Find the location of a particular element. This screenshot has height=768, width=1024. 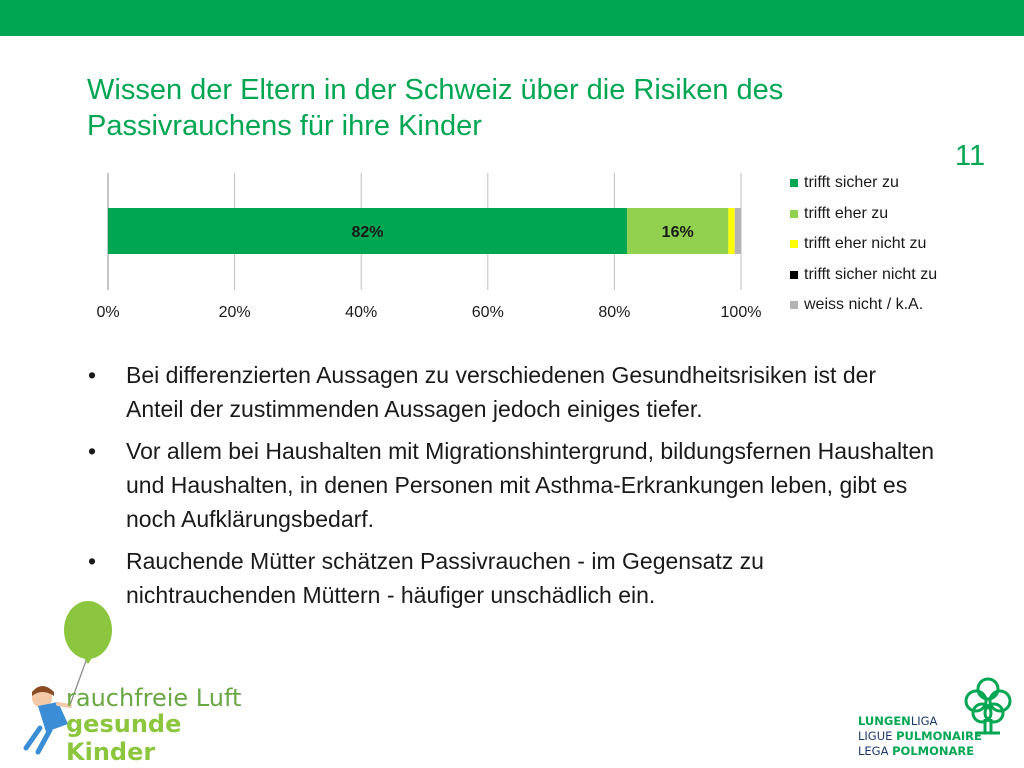

balloon-child-icon is located at coordinates (67, 678).